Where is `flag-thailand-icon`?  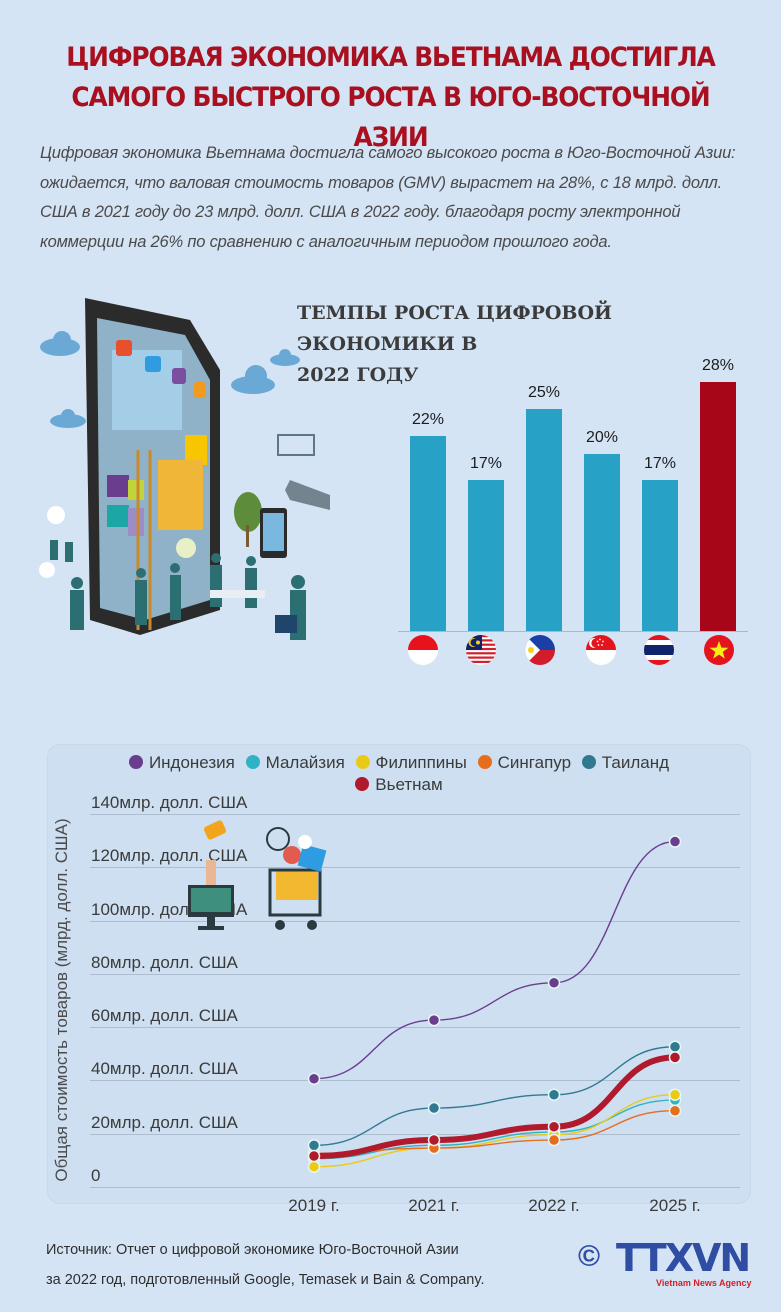
flag-thailand-icon is located at coordinates (659, 650).